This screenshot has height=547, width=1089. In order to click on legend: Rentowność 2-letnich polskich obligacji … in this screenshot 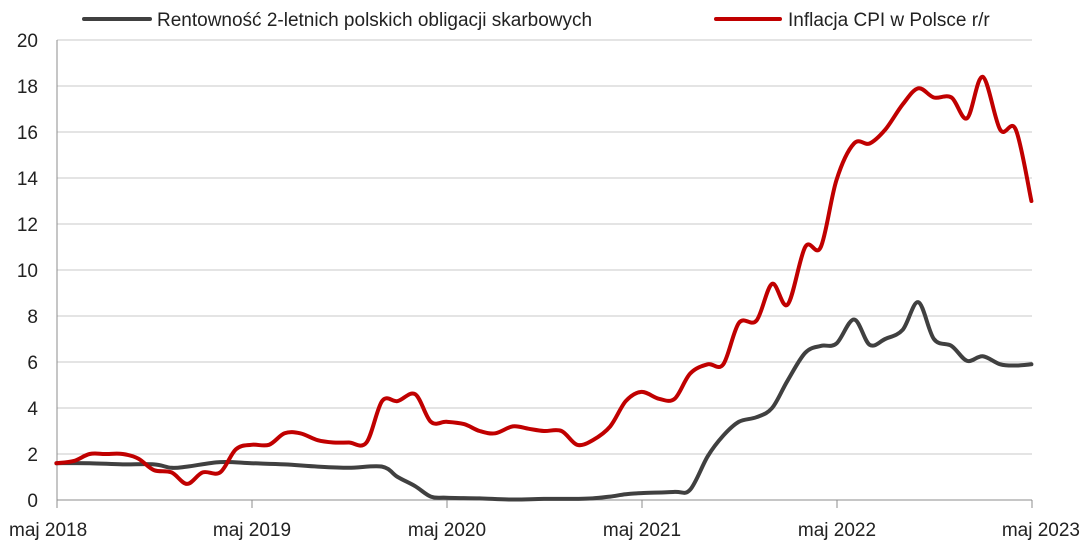, I will do `click(536, 20)`.